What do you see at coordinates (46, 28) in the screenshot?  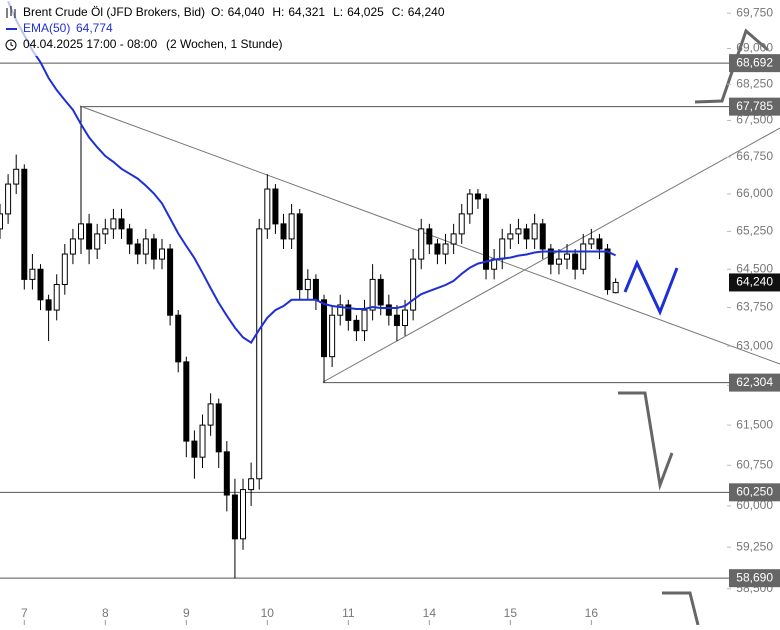 I see `ema-legend-name: EMA(50)` at bounding box center [46, 28].